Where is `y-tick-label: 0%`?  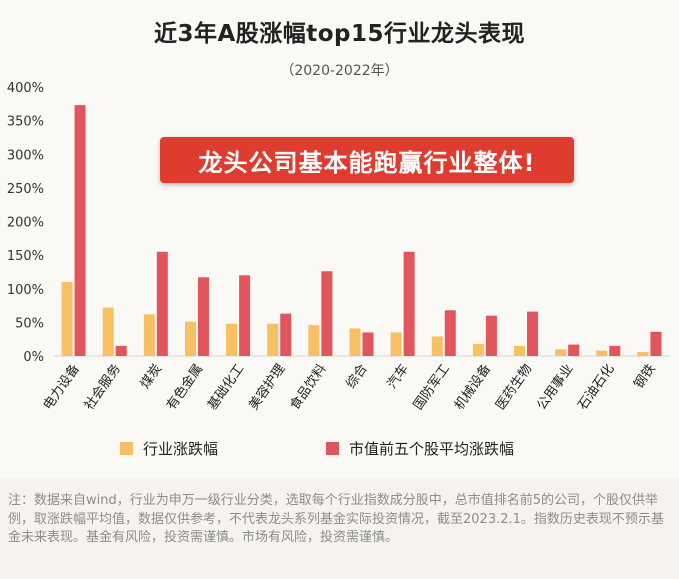
y-tick-label: 0% is located at coordinates (33, 357).